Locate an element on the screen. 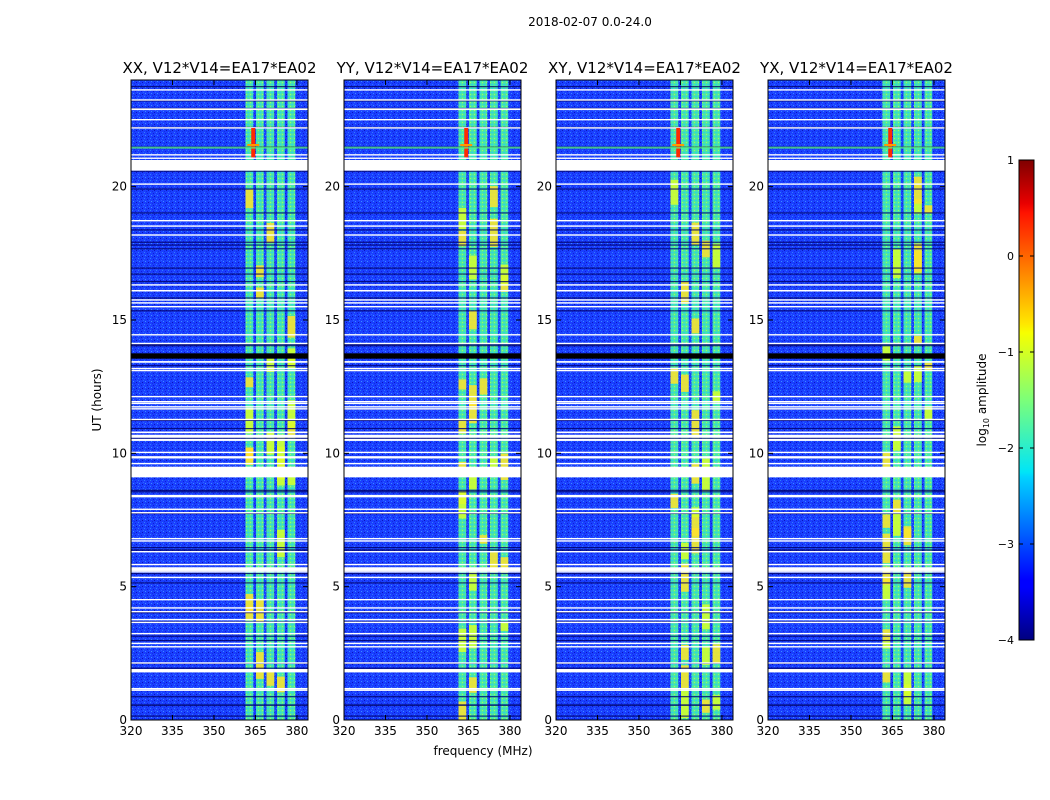 Image resolution: width=1050 pixels, height=800 pixels. panel-title: XX, V12*V14=EA17*EA02 is located at coordinates (219, 68).